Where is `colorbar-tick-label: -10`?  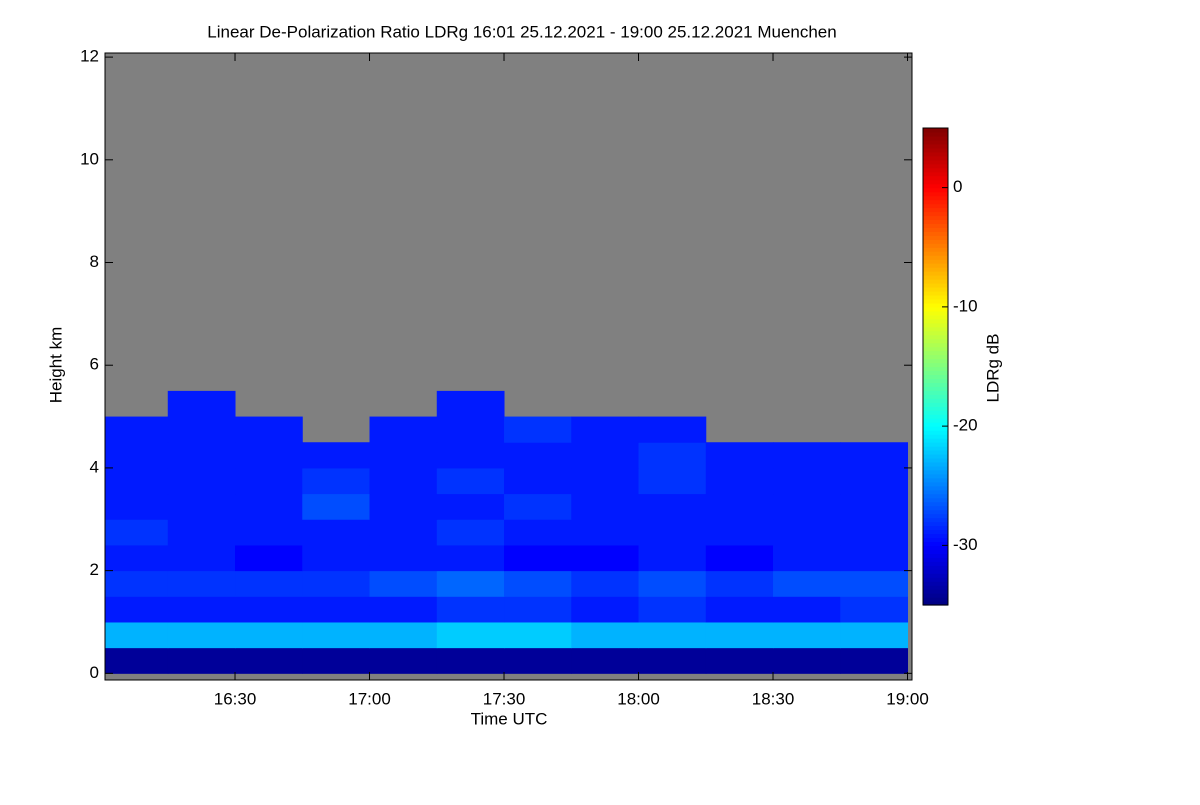 colorbar-tick-label: -10 is located at coordinates (965, 305).